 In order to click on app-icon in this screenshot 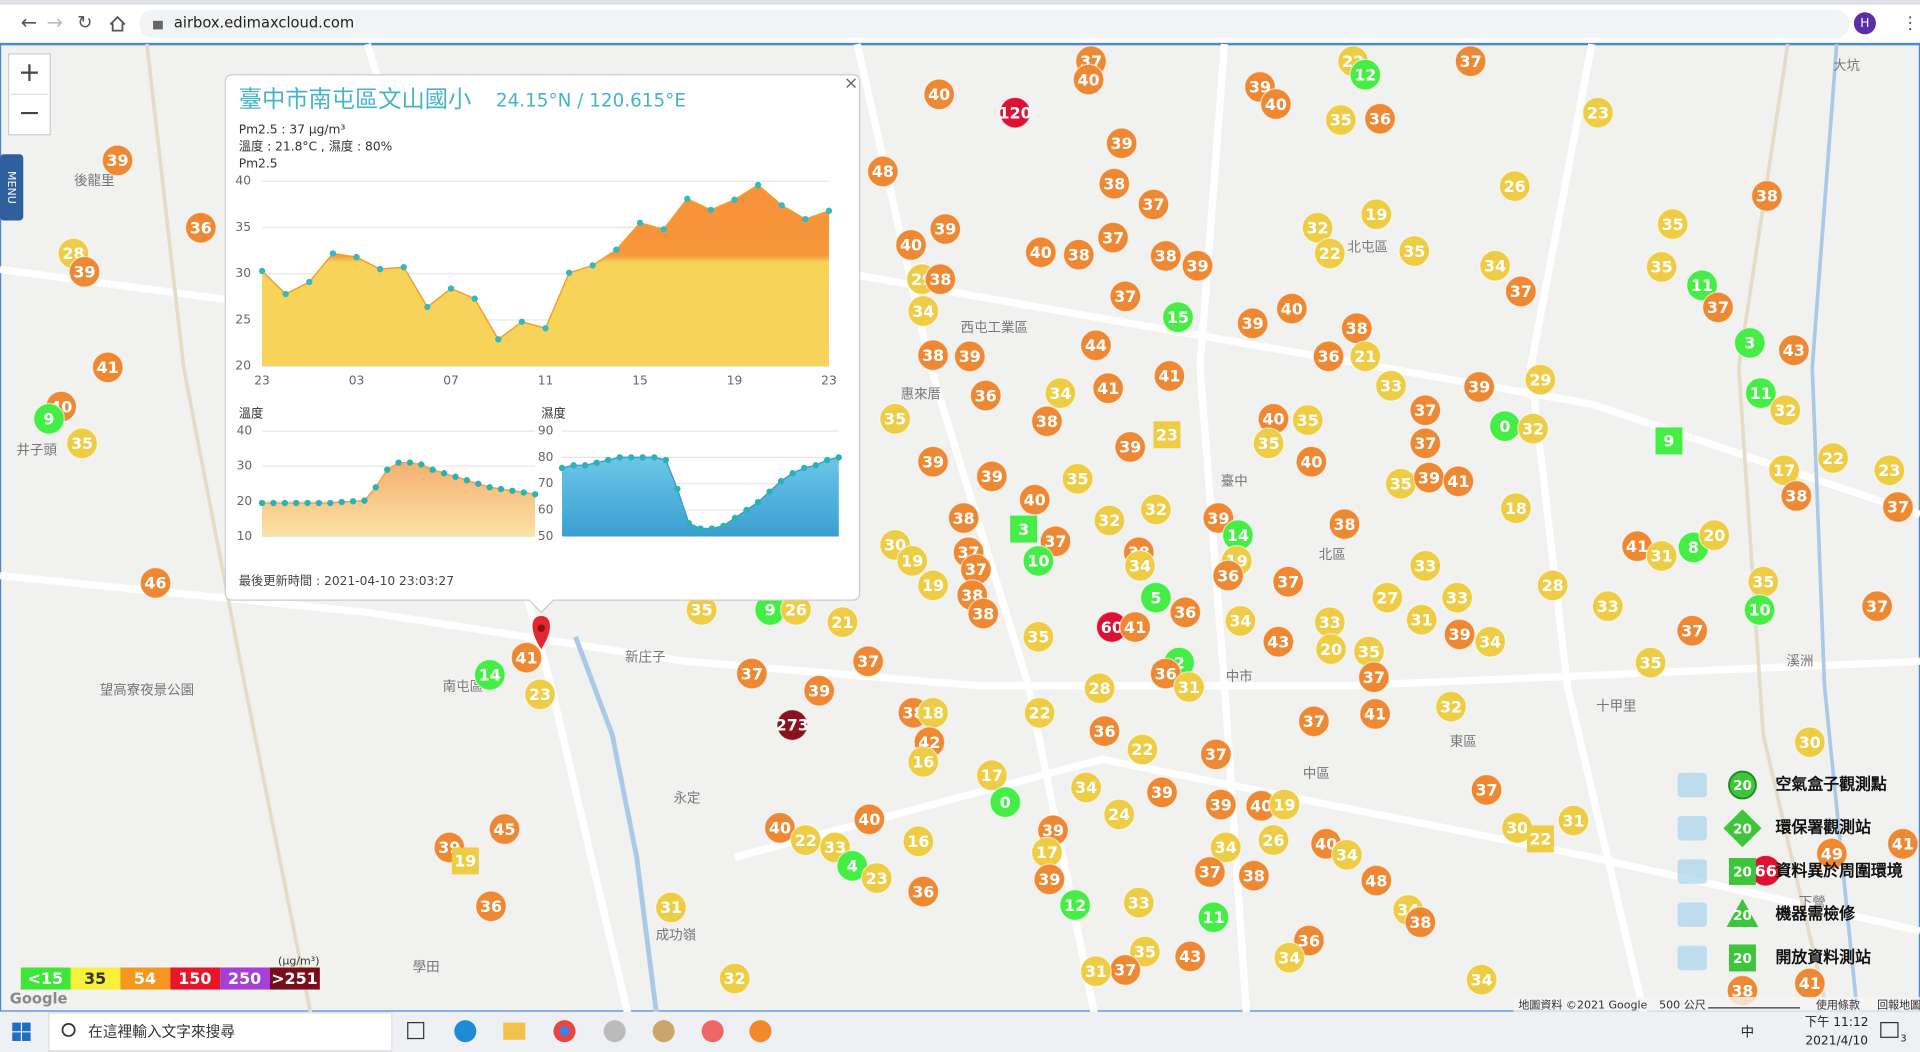, I will do `click(614, 1031)`.